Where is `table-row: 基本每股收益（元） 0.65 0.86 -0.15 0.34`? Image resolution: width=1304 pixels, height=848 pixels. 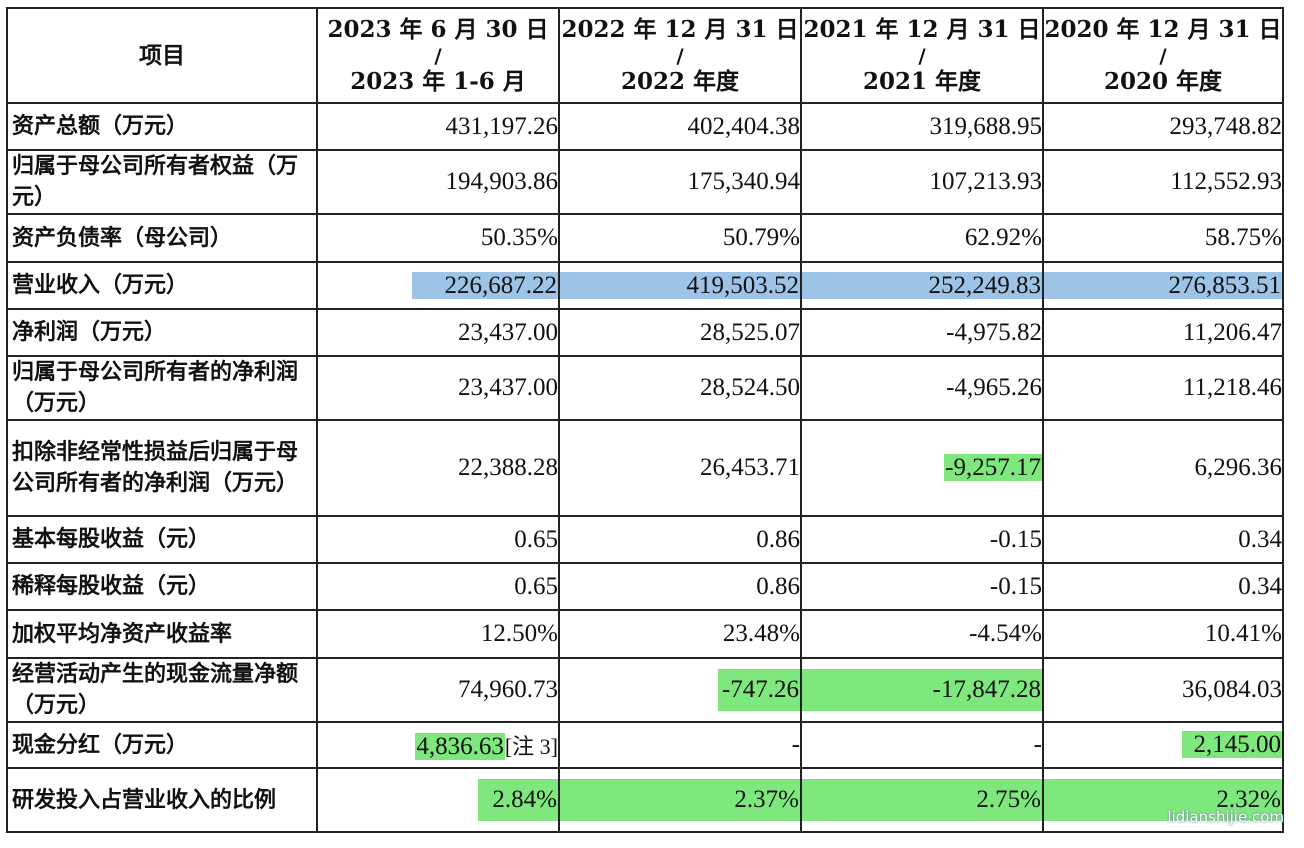
table-row: 基本每股收益（元） 0.65 0.86 -0.15 0.34 is located at coordinates (645, 539).